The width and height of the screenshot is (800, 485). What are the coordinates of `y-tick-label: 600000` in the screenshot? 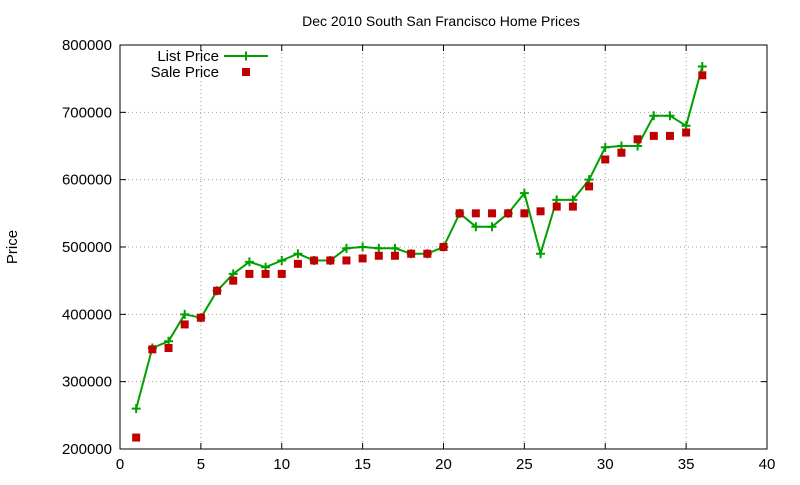 It's located at (87, 180).